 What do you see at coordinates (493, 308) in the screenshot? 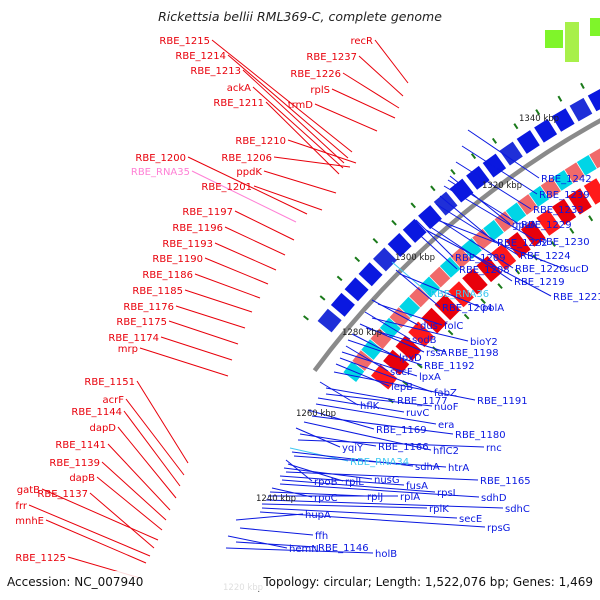
I see `gene-label: polA` at bounding box center [493, 308].